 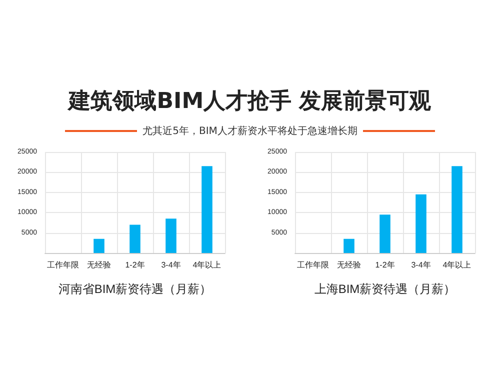 I want to click on x-axis-title: 上海BIM薪资待遇（月薪）, so click(x=385, y=289).